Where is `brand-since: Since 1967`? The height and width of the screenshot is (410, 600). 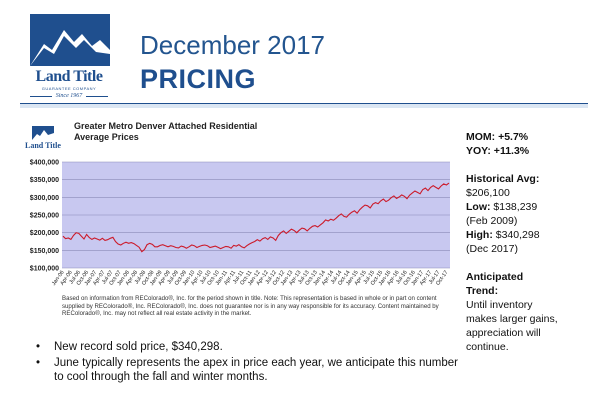 brand-since: Since 1967 is located at coordinates (69, 96).